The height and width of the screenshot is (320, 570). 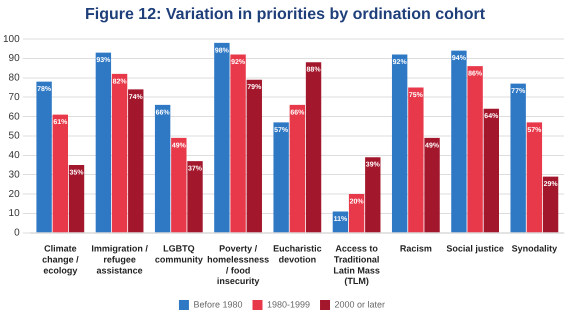 I want to click on x-tick-label: Social justice, so click(x=475, y=249).